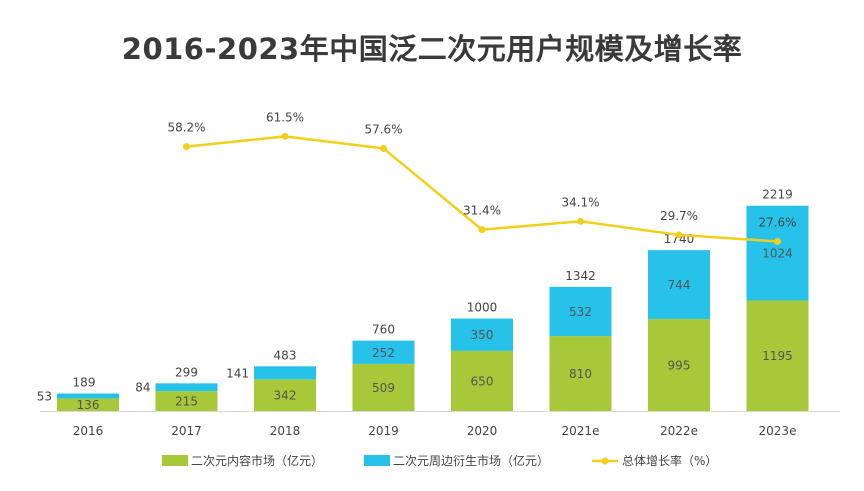 The width and height of the screenshot is (864, 491). I want to click on data-label-content: 136, so click(88, 405).